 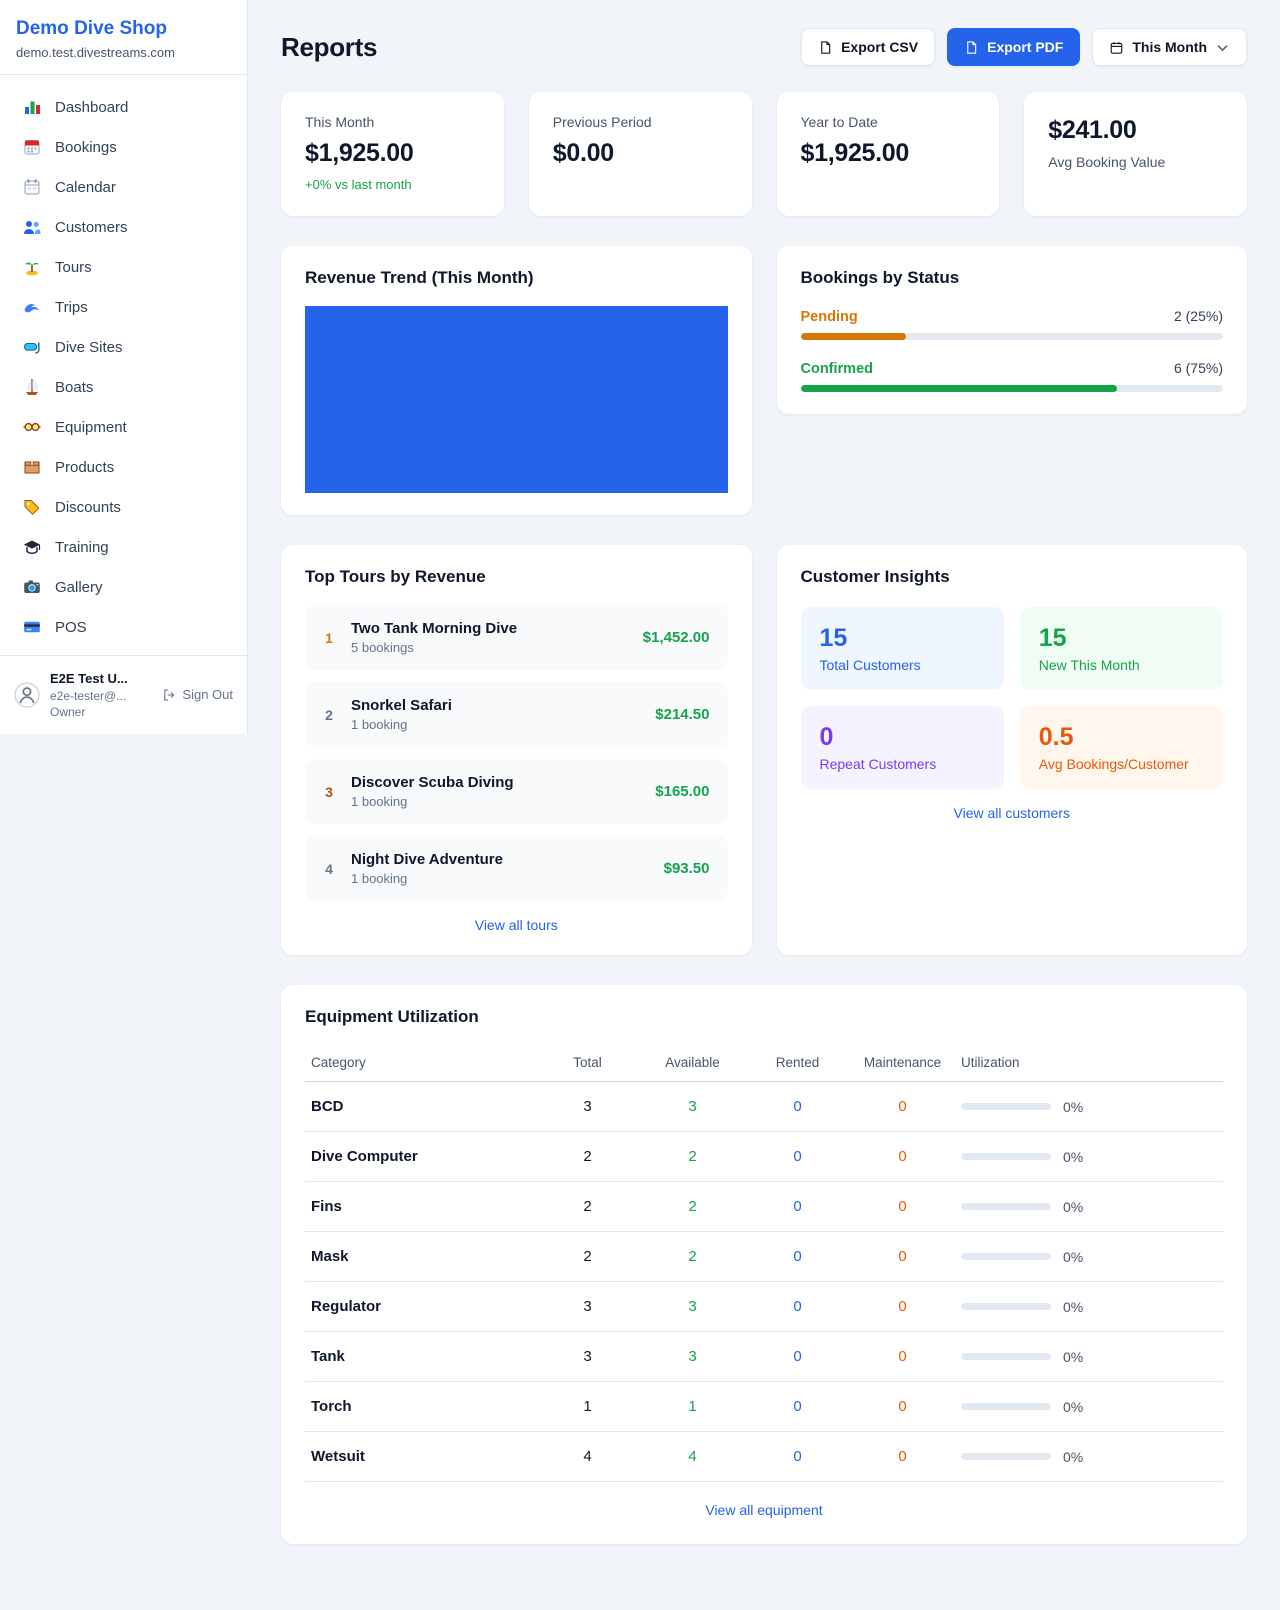 I want to click on sidebar-item-customers: Customers, so click(x=123, y=227).